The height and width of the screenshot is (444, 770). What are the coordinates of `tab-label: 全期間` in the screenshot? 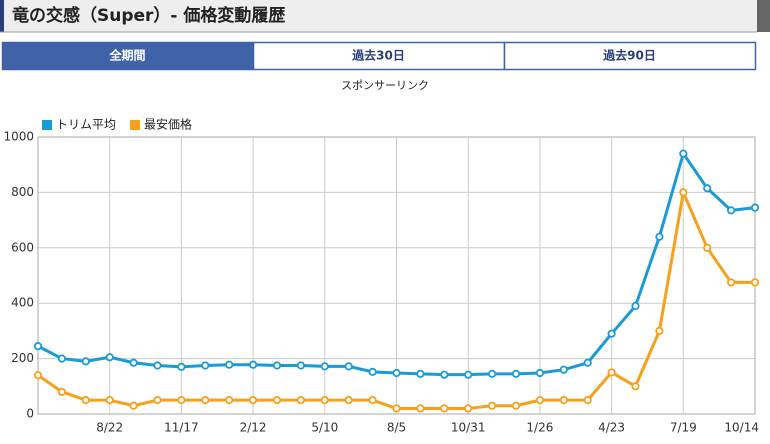 It's located at (126, 55).